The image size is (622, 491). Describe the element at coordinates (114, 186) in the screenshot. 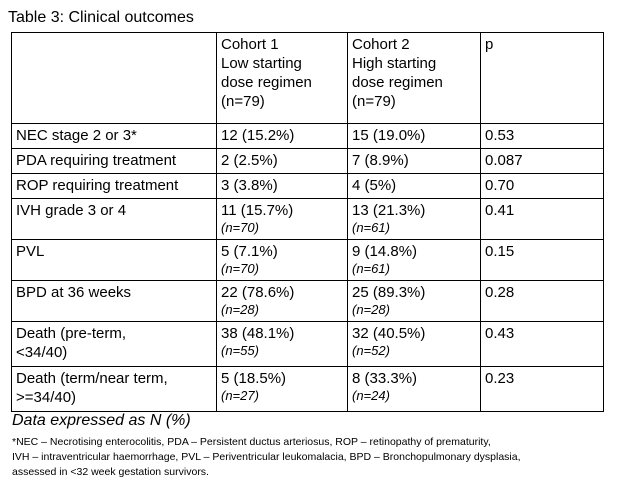

I see `row-label: ROP requiring treatment` at that location.